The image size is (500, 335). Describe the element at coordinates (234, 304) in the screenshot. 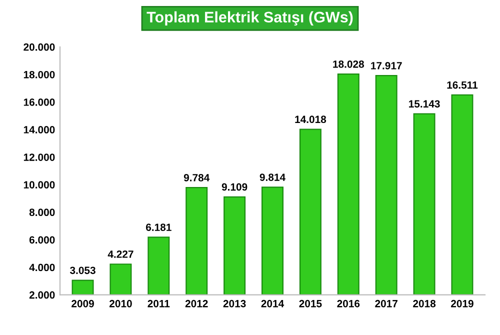

I see `x-tick-label: 2013` at that location.